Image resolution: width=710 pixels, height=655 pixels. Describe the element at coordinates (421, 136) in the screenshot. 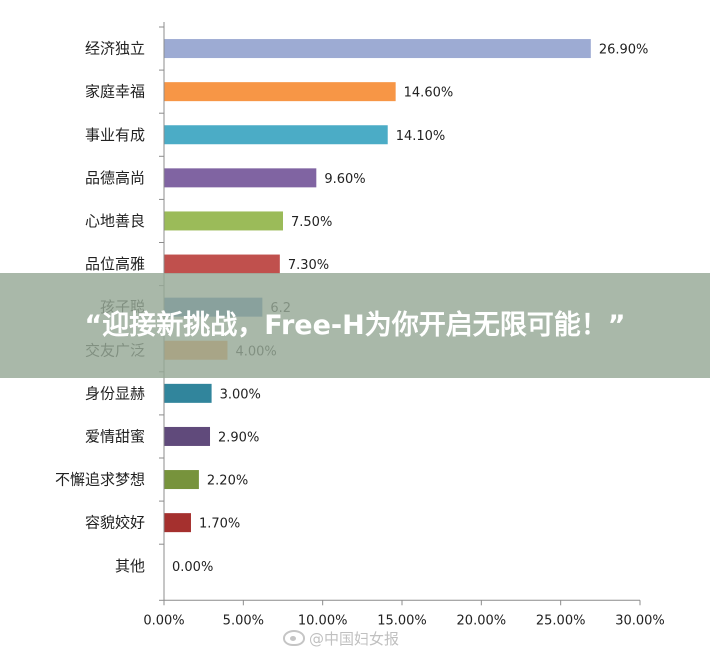

I see `value-label: 14.10%` at that location.